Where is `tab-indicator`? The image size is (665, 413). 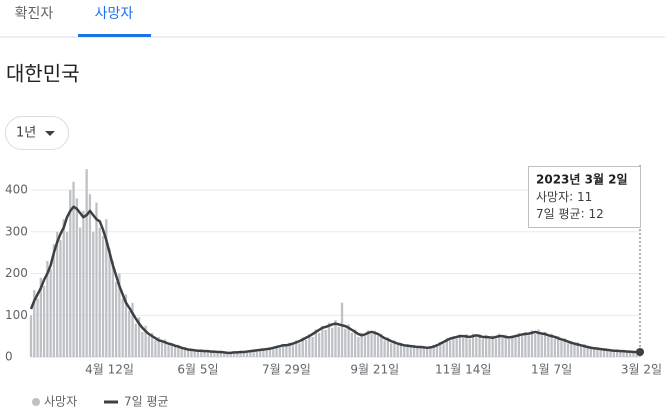 tab-indicator is located at coordinates (114, 35).